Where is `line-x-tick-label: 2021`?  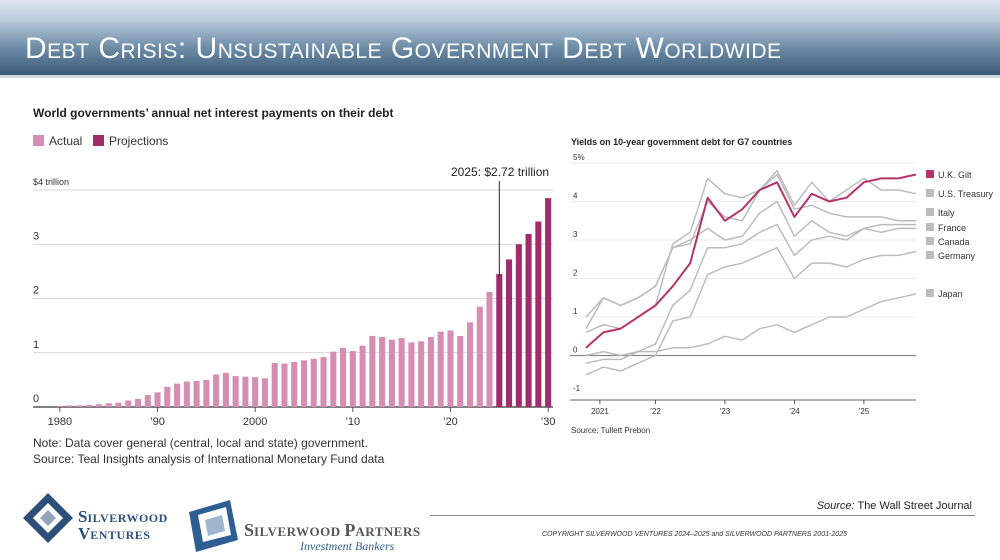 line-x-tick-label: 2021 is located at coordinates (600, 411).